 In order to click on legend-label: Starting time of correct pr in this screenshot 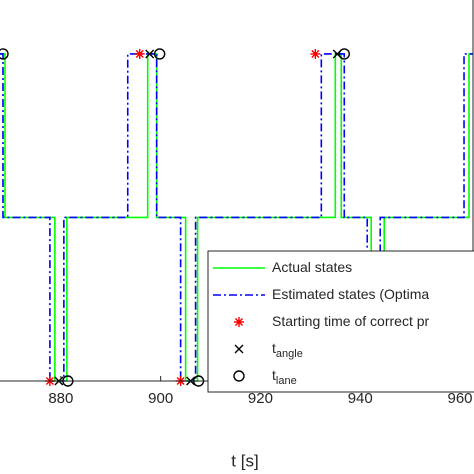, I will do `click(351, 321)`.